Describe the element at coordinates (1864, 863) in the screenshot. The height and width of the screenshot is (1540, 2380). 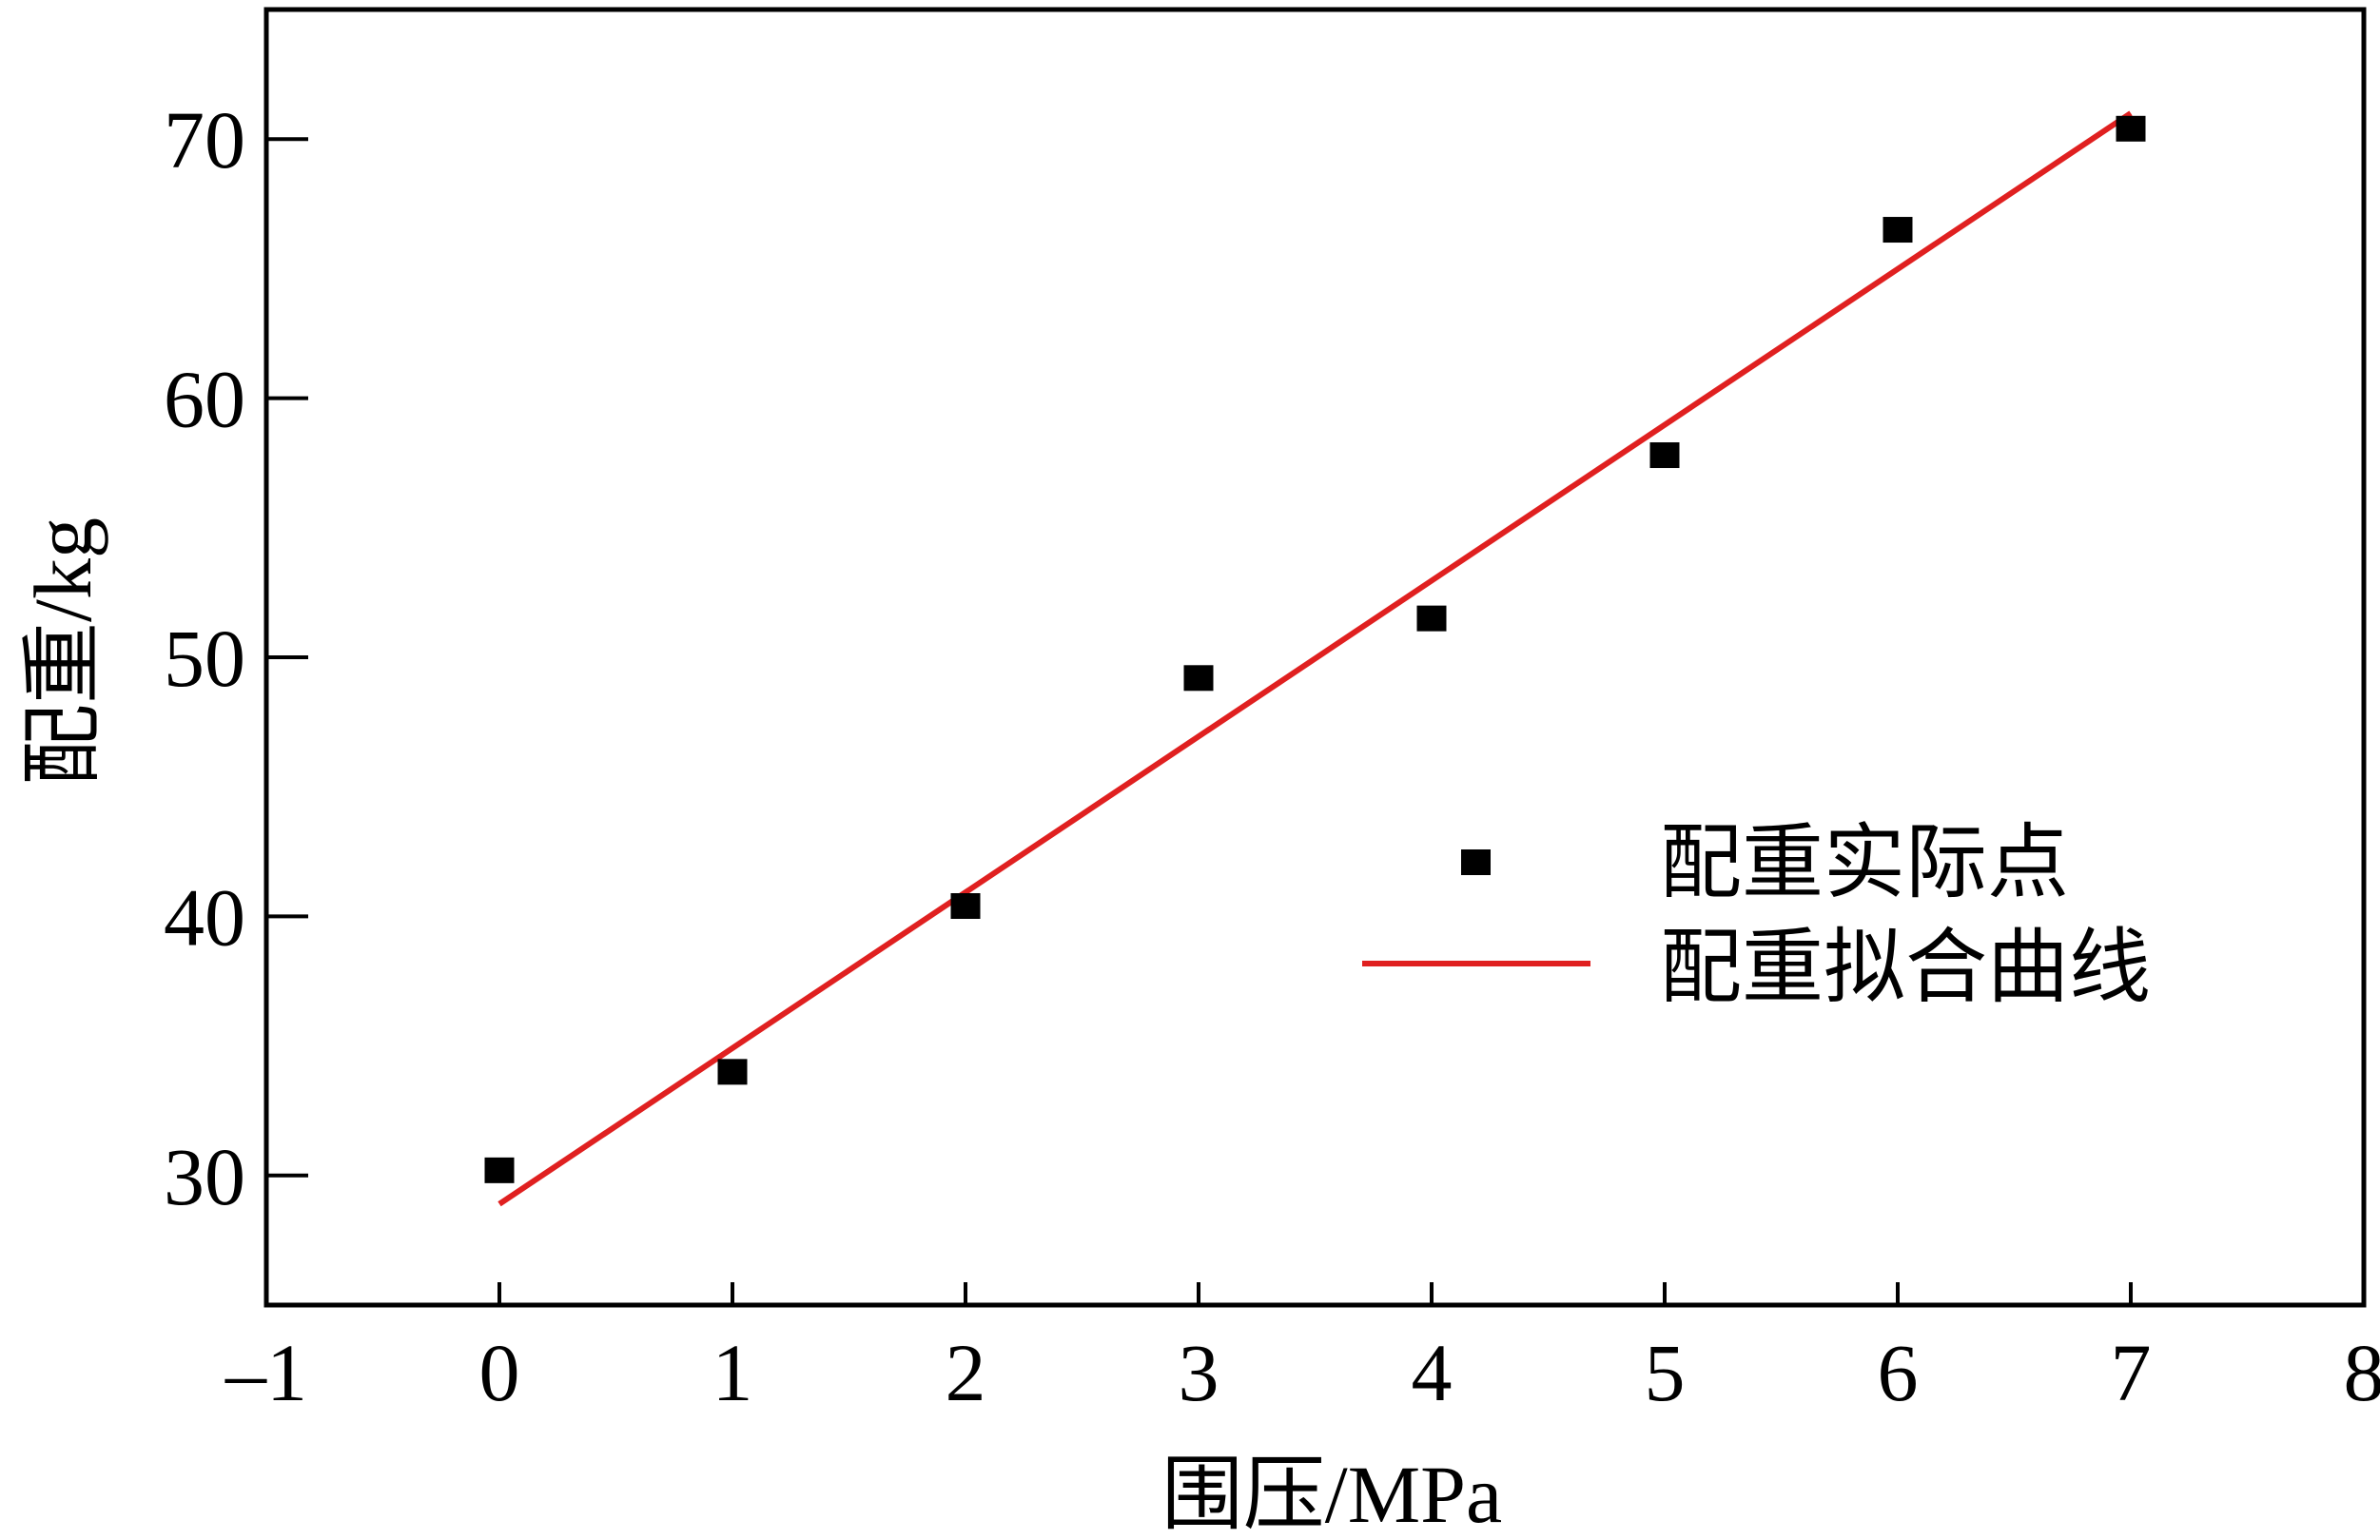
I see `legend-label-scatter: 配重实际点` at that location.